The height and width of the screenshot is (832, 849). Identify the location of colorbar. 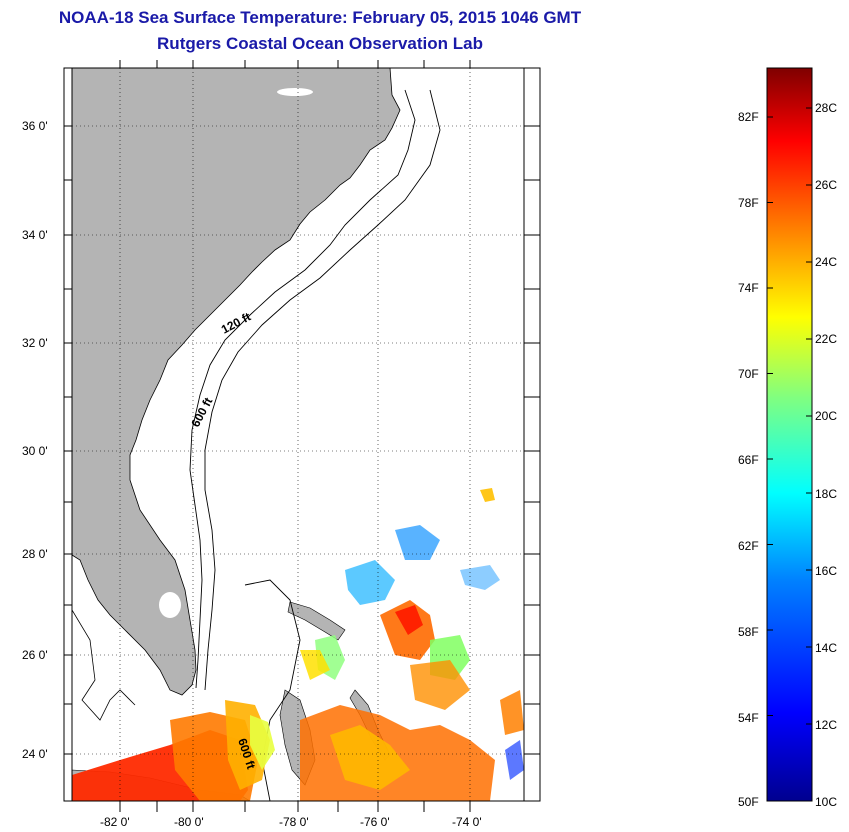
(789, 434).